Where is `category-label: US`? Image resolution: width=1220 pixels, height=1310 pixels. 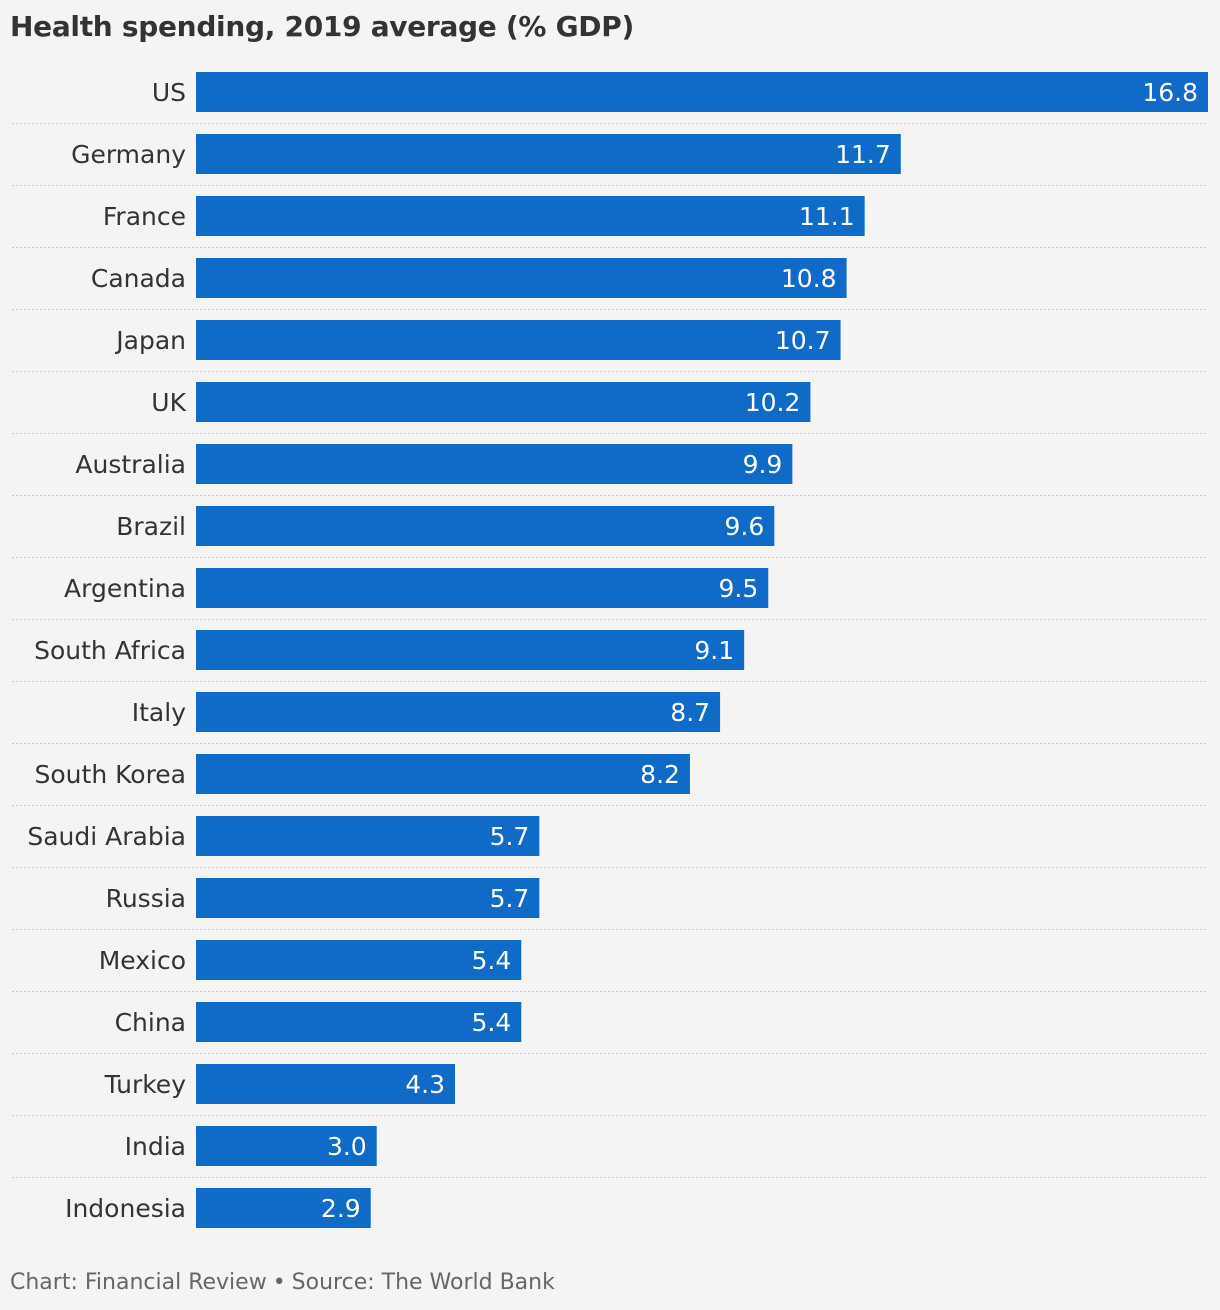
category-label: US is located at coordinates (169, 92).